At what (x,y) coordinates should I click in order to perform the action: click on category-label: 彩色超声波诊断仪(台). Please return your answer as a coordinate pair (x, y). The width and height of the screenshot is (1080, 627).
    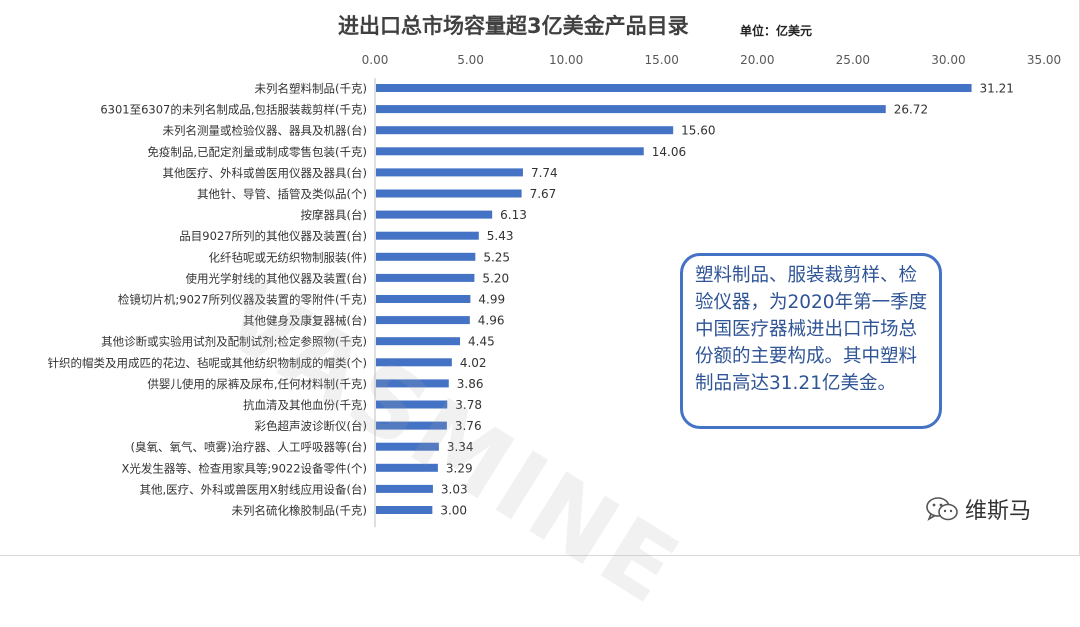
    Looking at the image, I should click on (311, 426).